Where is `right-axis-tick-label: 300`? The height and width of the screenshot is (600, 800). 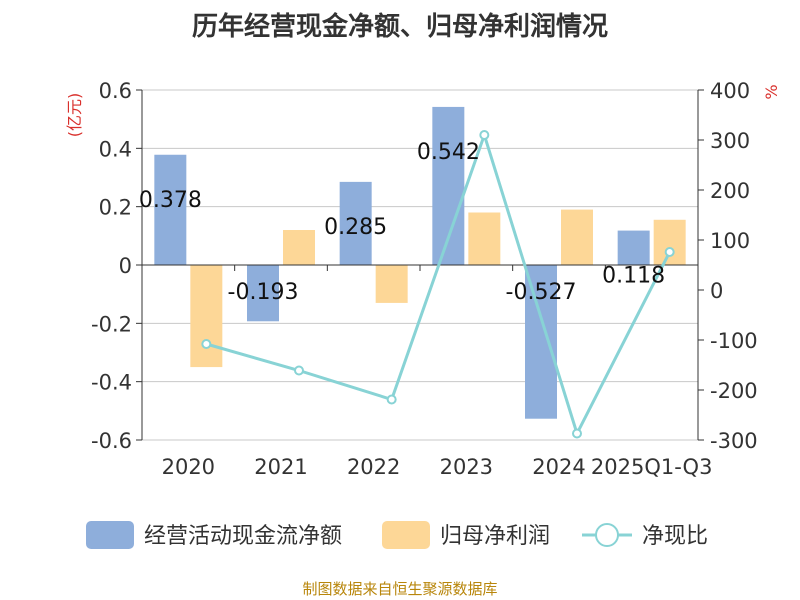 right-axis-tick-label: 300 is located at coordinates (730, 141).